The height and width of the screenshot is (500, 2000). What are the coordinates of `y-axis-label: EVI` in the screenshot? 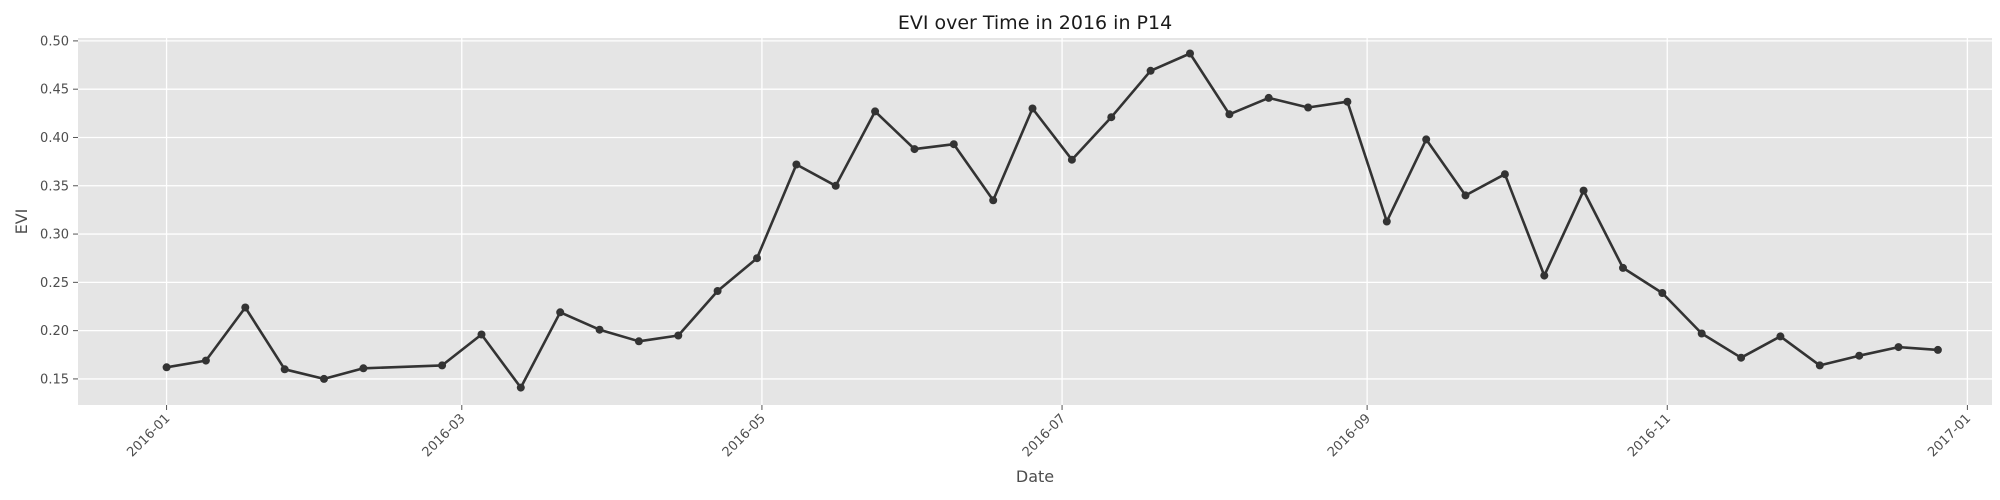 It's located at (21, 222).